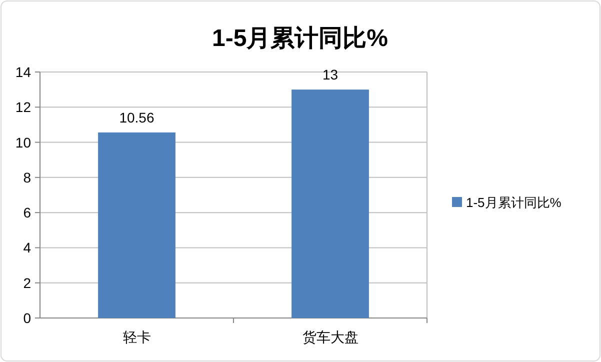  I want to click on data-label: 13, so click(330, 74).